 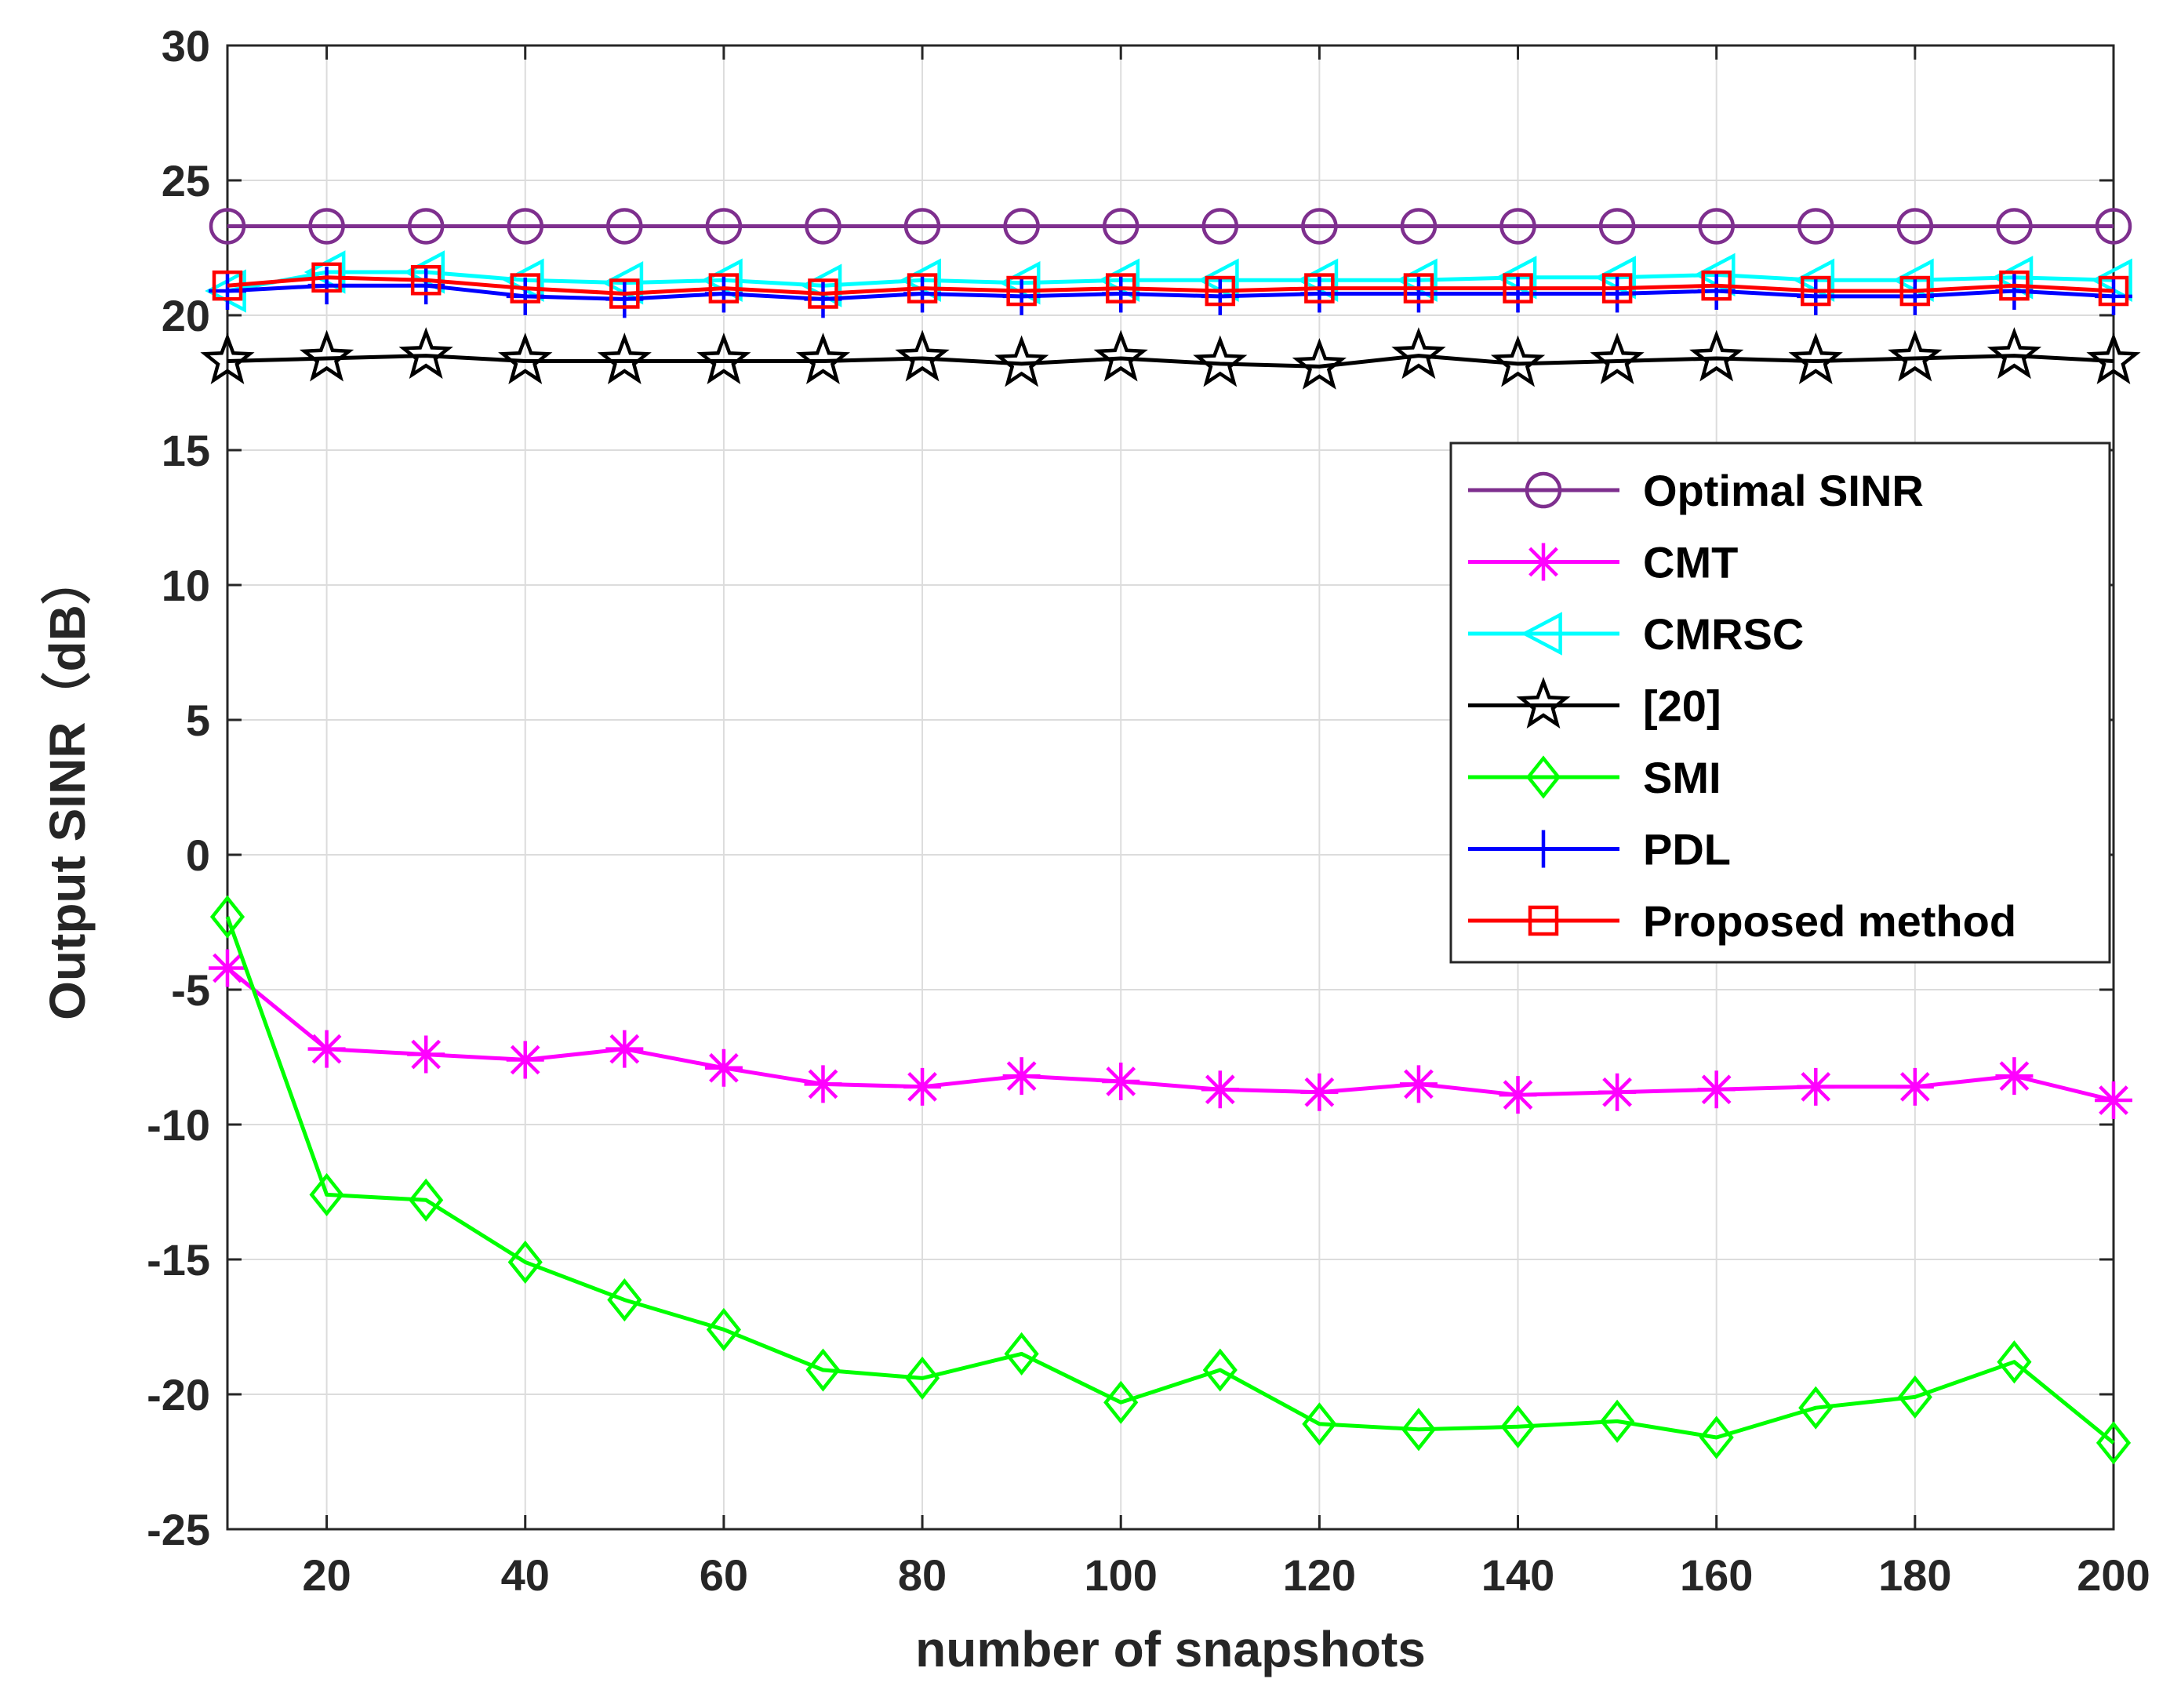 I want to click on legend-marker-cmrsc, so click(x=1541, y=634).